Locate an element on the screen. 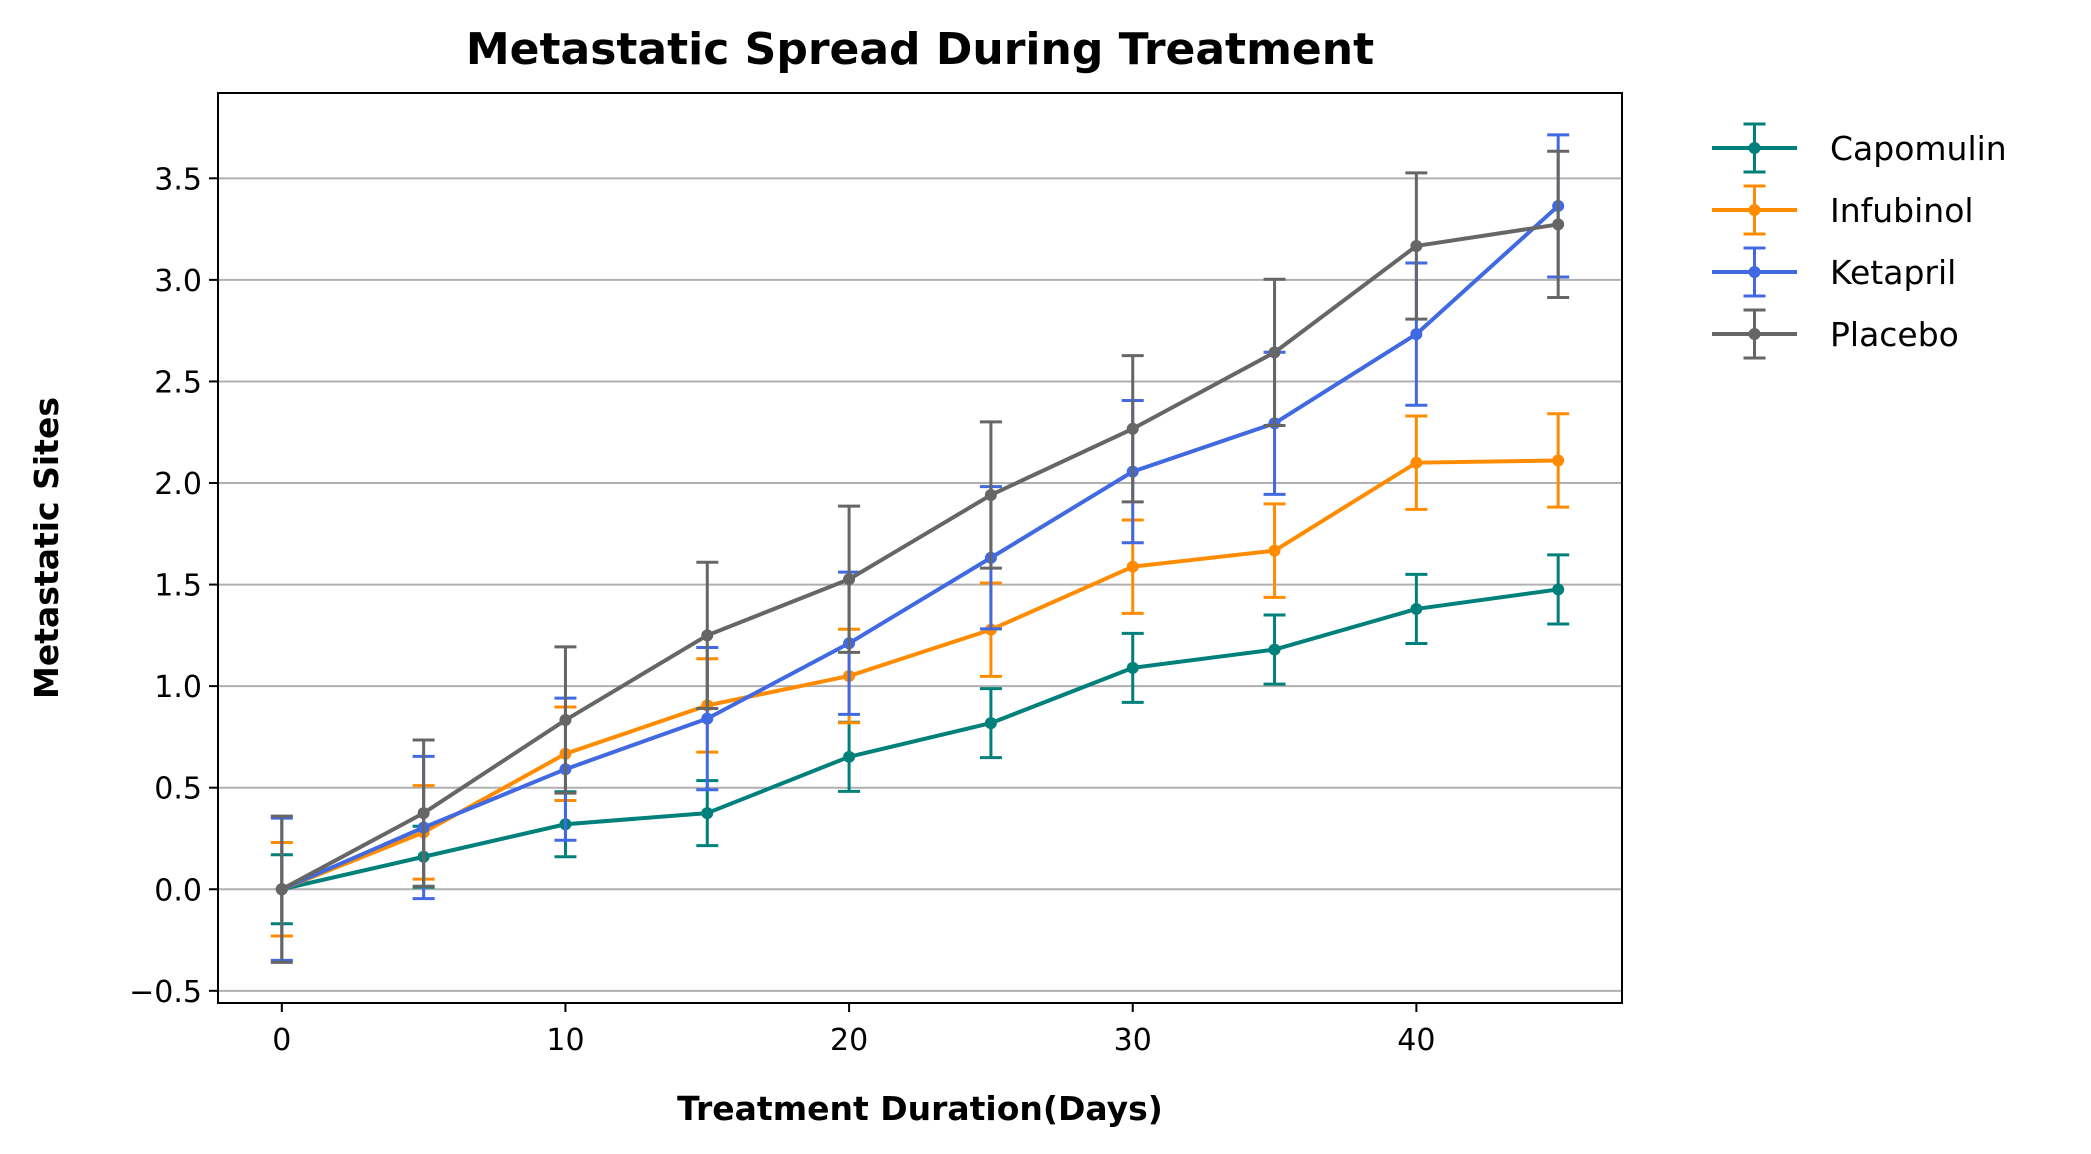 The image size is (2091, 1154). legend-label: Infubinol is located at coordinates (1902, 210).